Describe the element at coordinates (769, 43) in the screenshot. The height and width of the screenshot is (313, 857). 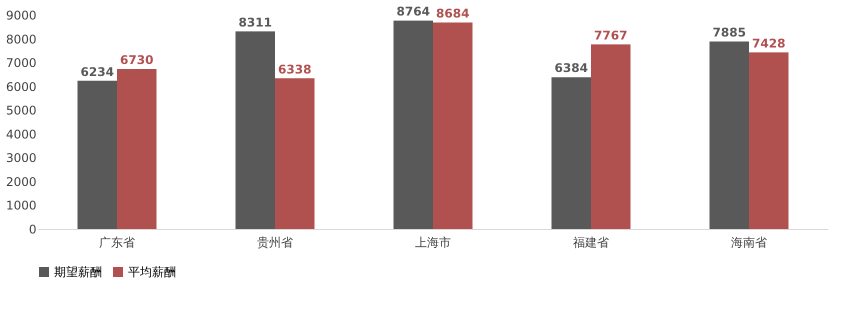
I see `data-label: 7428` at that location.